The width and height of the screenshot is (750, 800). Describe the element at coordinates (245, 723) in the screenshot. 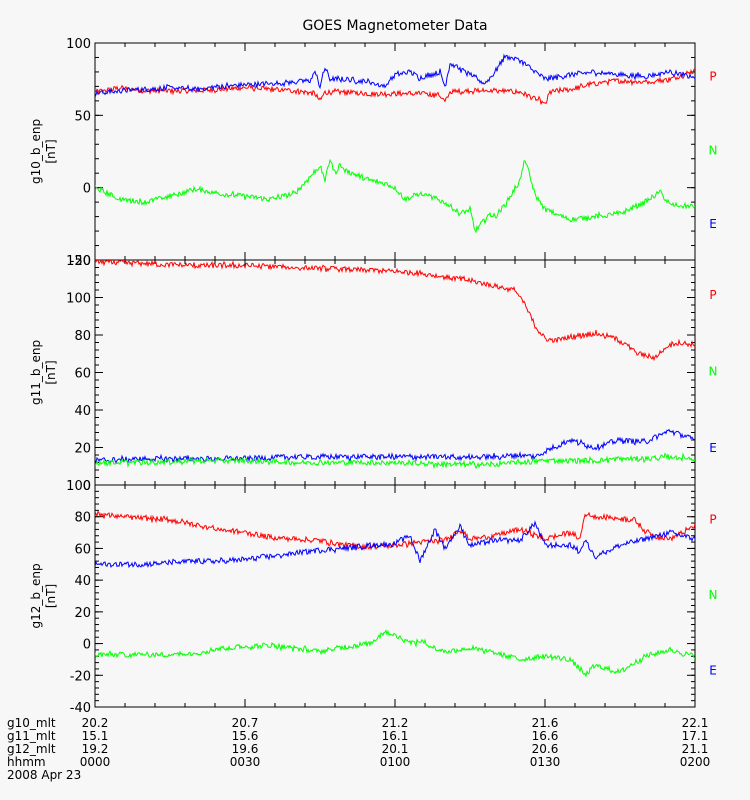

I see `bottom-row-value: 20.7` at that location.